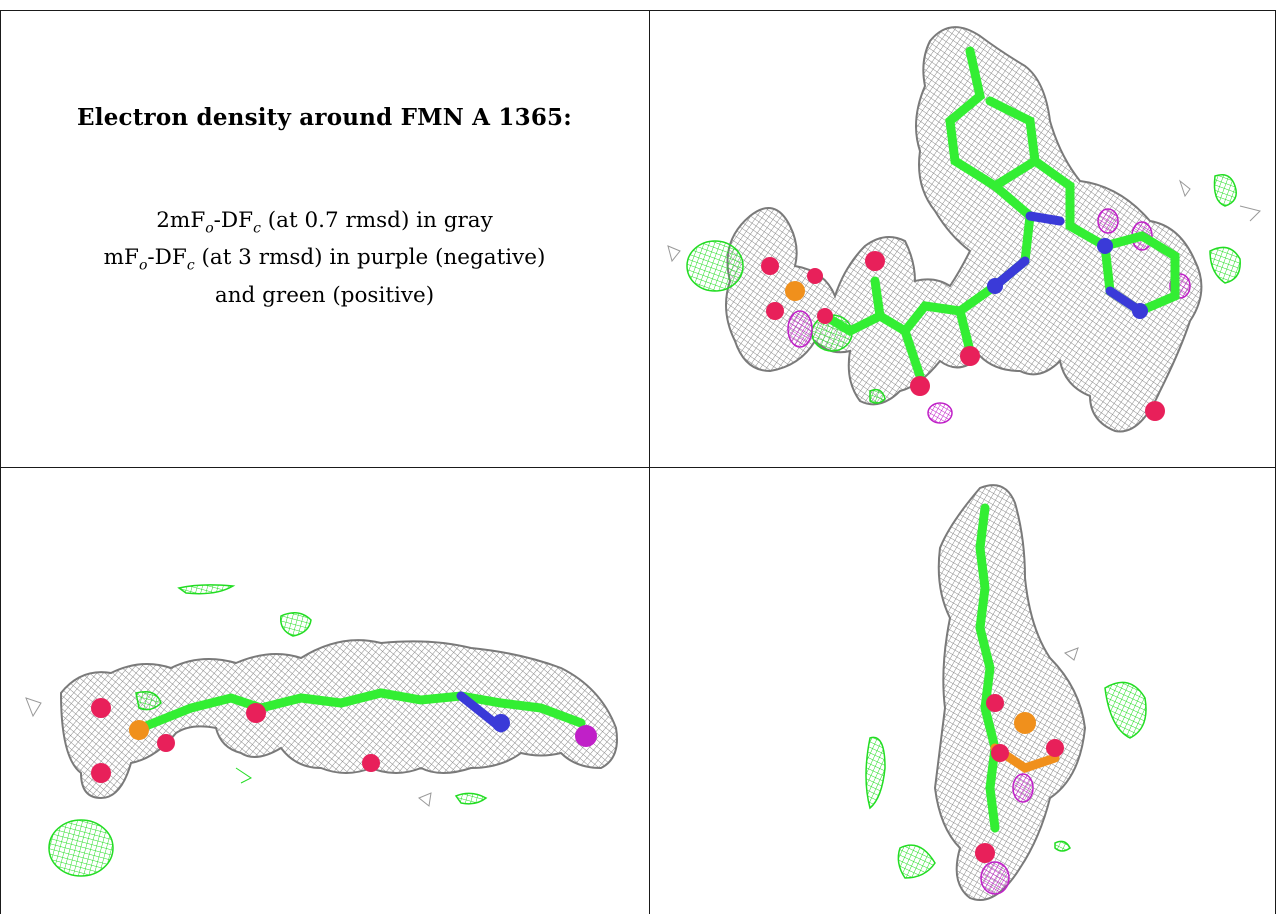 The image size is (1276, 914). I want to click on legend-fofc-line: mFo-DFc (at 3 rmsd) in purple (negative), so click(324, 259).